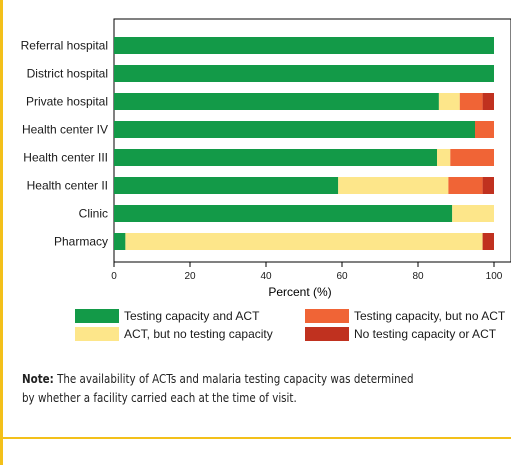  What do you see at coordinates (67, 74) in the screenshot?
I see `category-label-district-hospital: District hospital` at bounding box center [67, 74].